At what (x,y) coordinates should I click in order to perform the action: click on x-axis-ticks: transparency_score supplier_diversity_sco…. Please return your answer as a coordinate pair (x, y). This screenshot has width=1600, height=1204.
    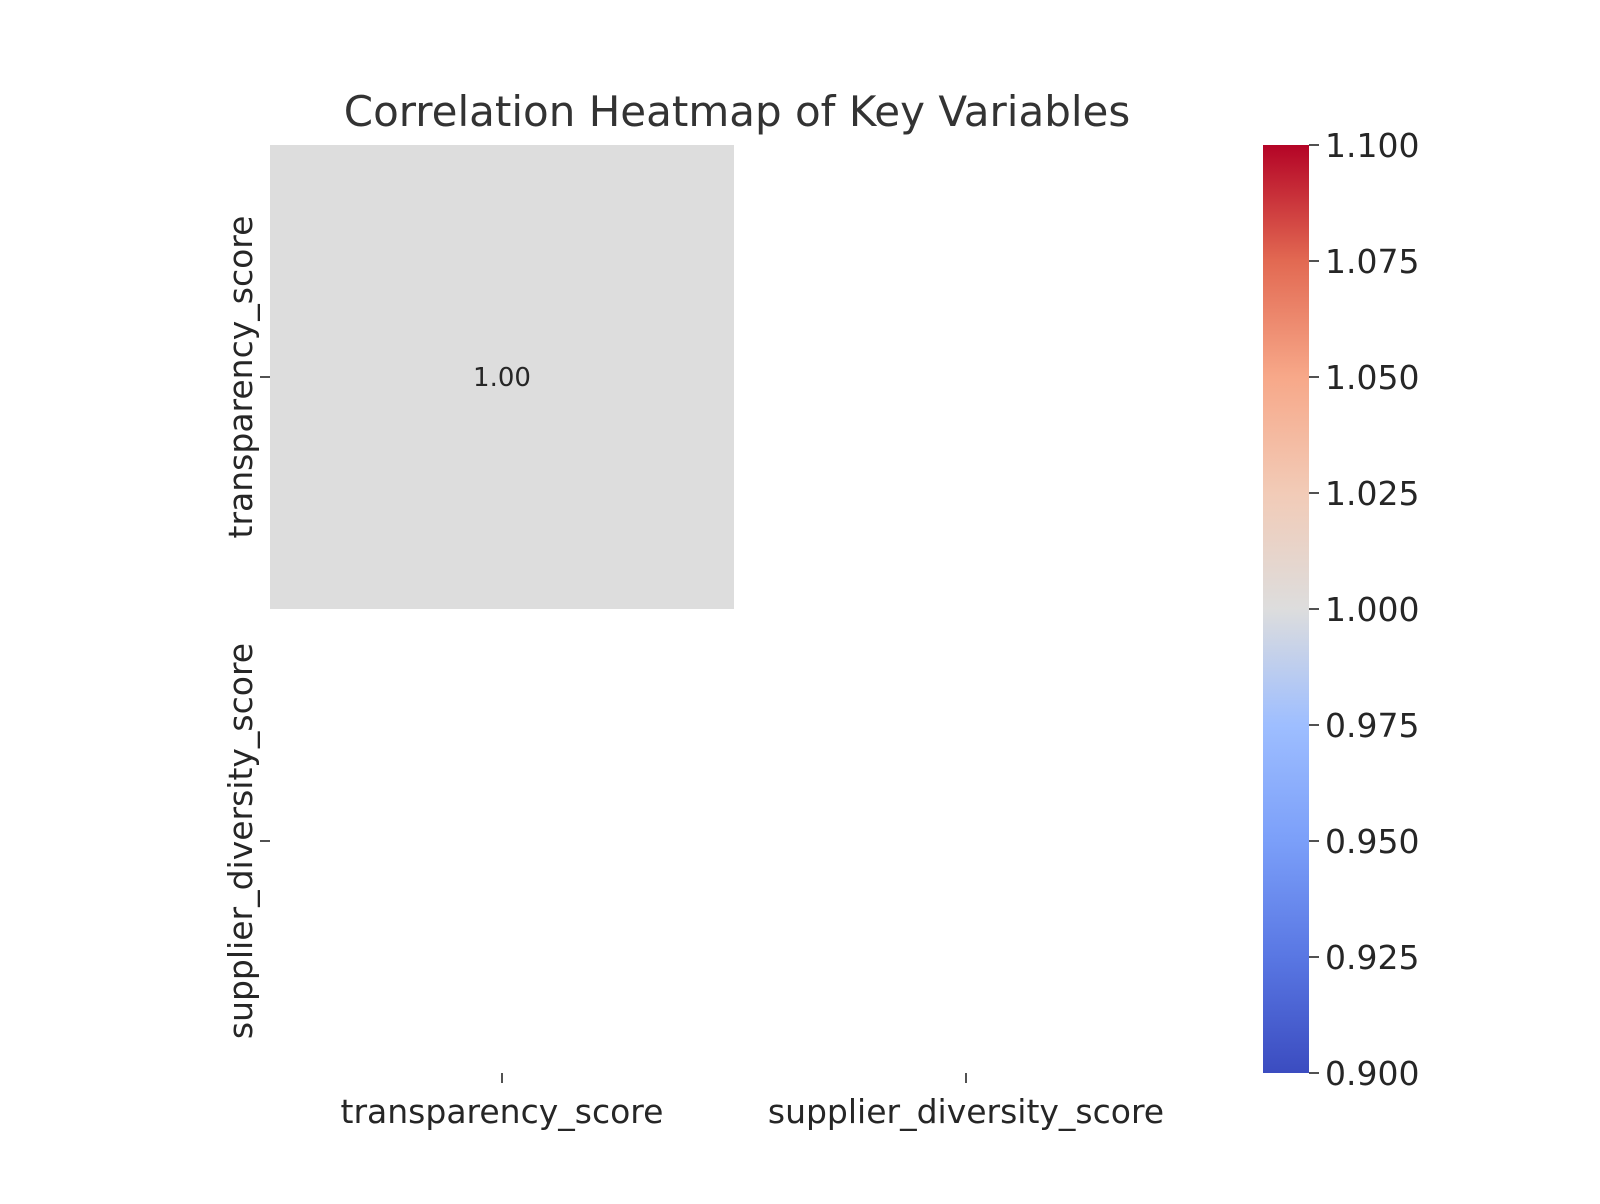
    Looking at the image, I should click on (752, 1102).